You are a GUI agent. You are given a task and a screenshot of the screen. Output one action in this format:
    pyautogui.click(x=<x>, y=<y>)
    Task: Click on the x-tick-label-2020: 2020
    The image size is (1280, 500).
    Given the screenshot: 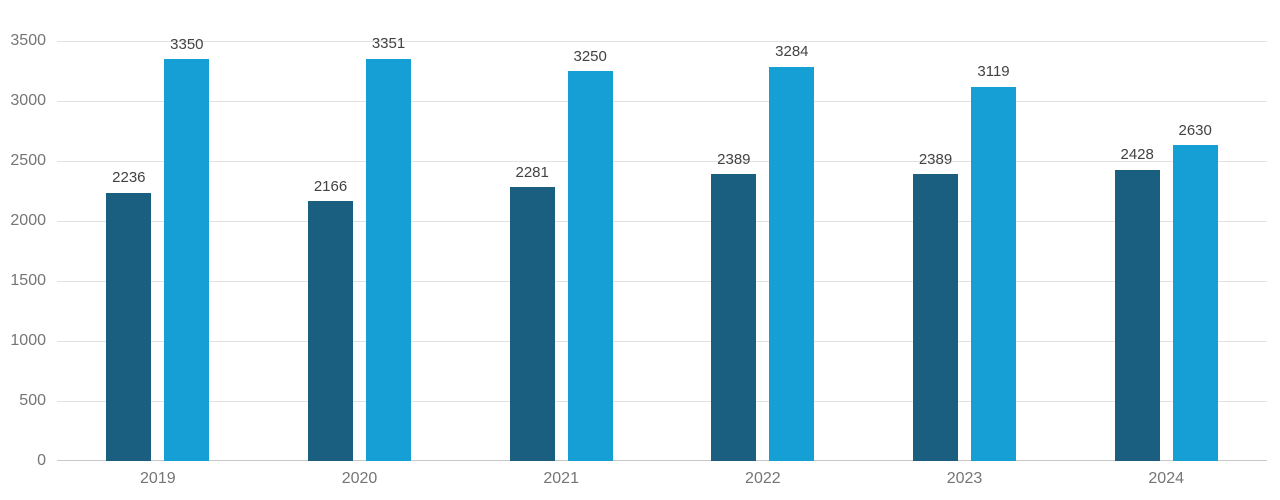 What is the action you would take?
    pyautogui.click(x=359, y=478)
    